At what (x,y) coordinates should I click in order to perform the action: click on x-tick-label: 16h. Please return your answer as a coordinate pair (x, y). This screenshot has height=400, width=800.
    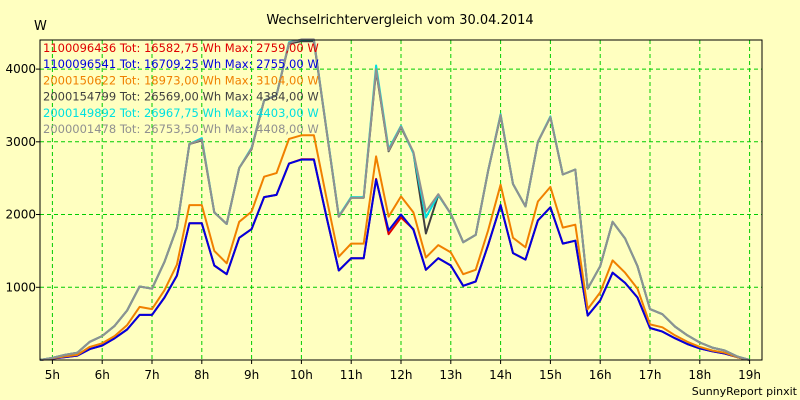
    Looking at the image, I should click on (600, 375).